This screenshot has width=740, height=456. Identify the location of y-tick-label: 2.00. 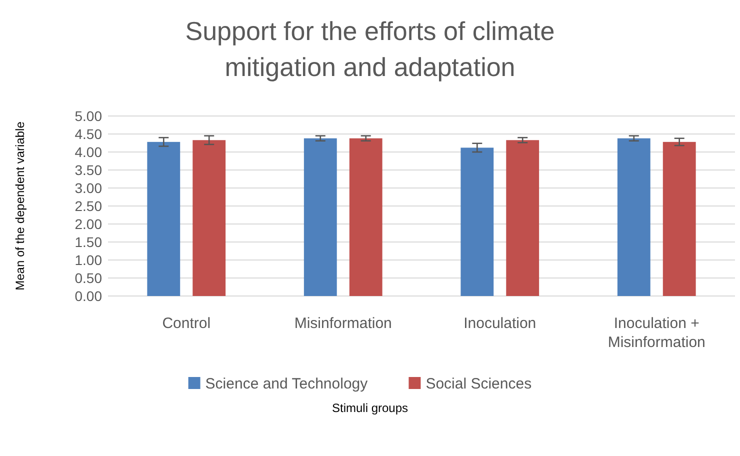
(88, 224).